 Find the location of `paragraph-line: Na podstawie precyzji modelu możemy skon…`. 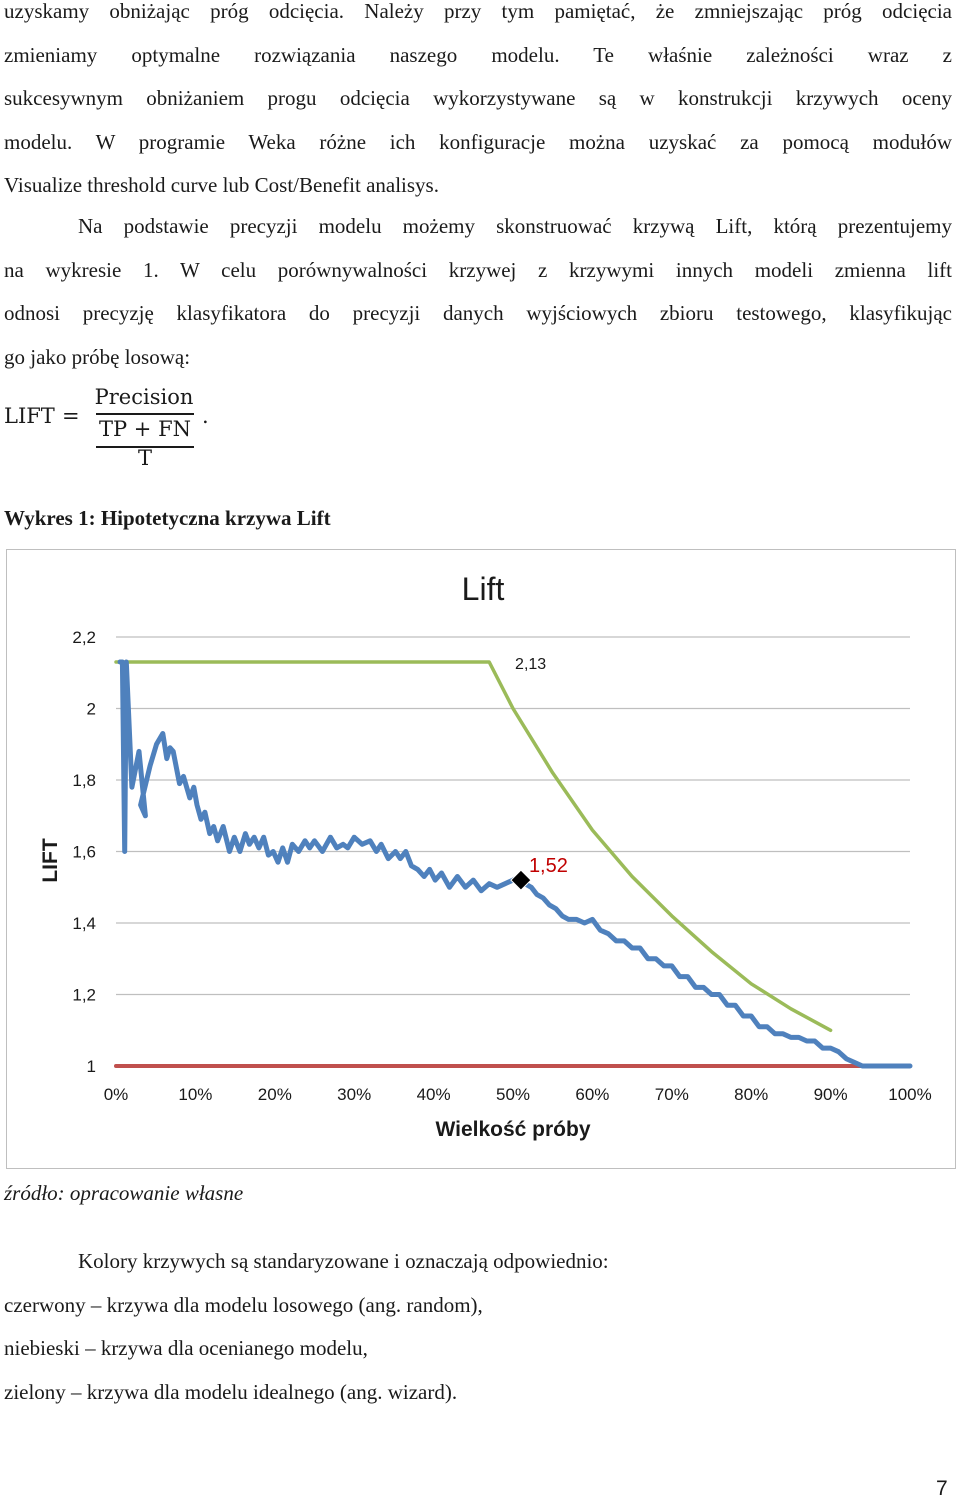

paragraph-line: Na podstawie precyzji modelu możemy skon… is located at coordinates (515, 226).